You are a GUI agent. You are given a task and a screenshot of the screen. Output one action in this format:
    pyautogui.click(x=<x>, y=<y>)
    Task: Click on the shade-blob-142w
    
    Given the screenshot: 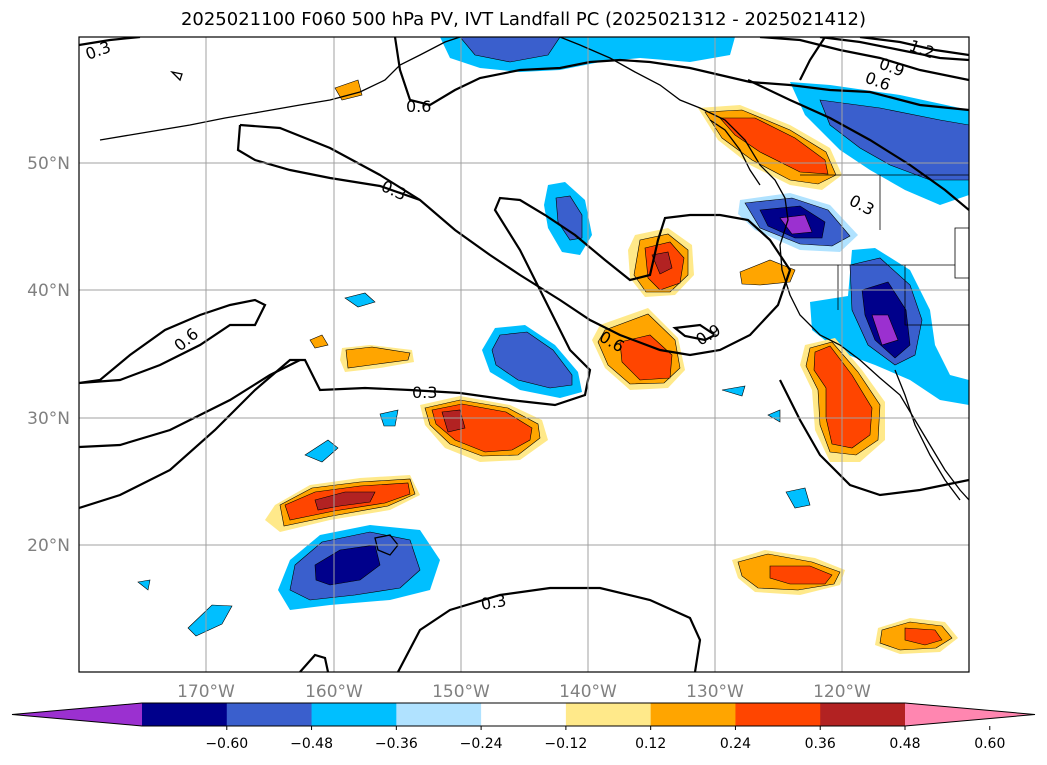 What is the action you would take?
    pyautogui.click(x=568, y=218)
    